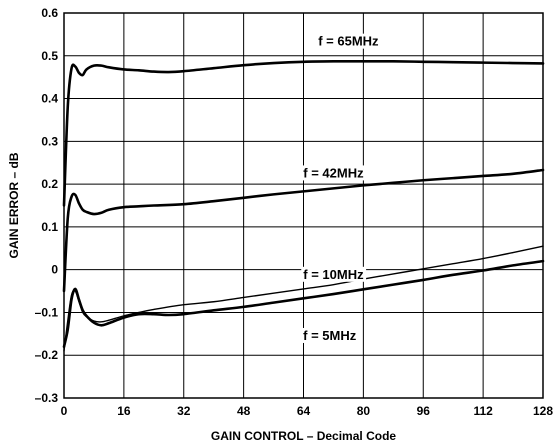 The height and width of the screenshot is (446, 557). What do you see at coordinates (49, 56) in the screenshot?
I see `y-tick-label: 0.5` at bounding box center [49, 56].